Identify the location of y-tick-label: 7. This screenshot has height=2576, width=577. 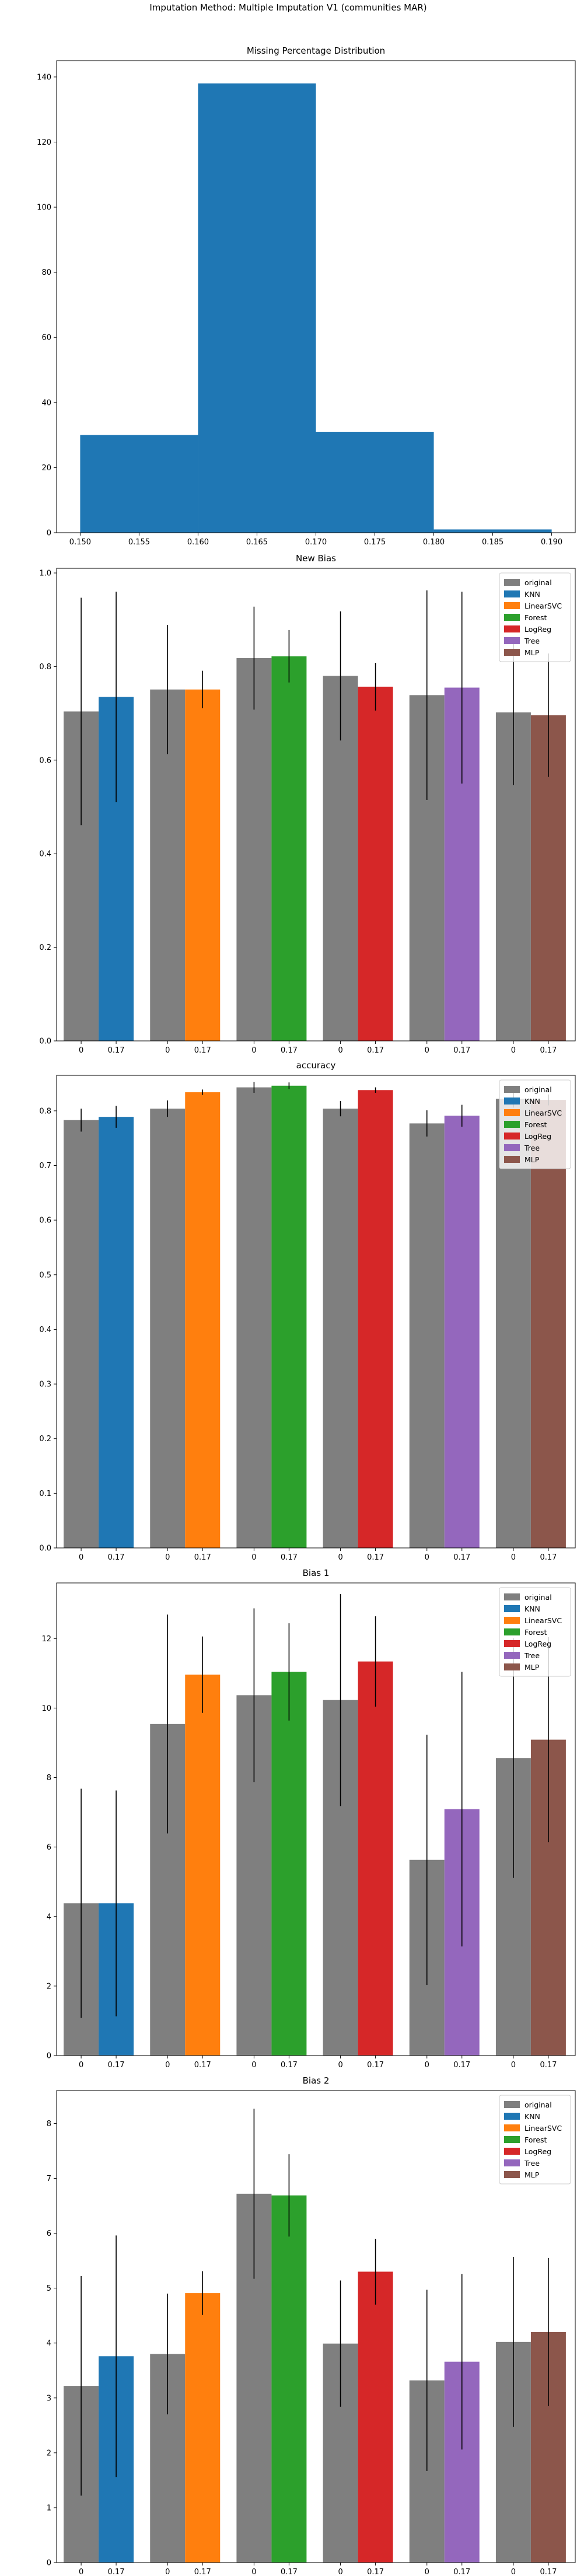
(49, 2179).